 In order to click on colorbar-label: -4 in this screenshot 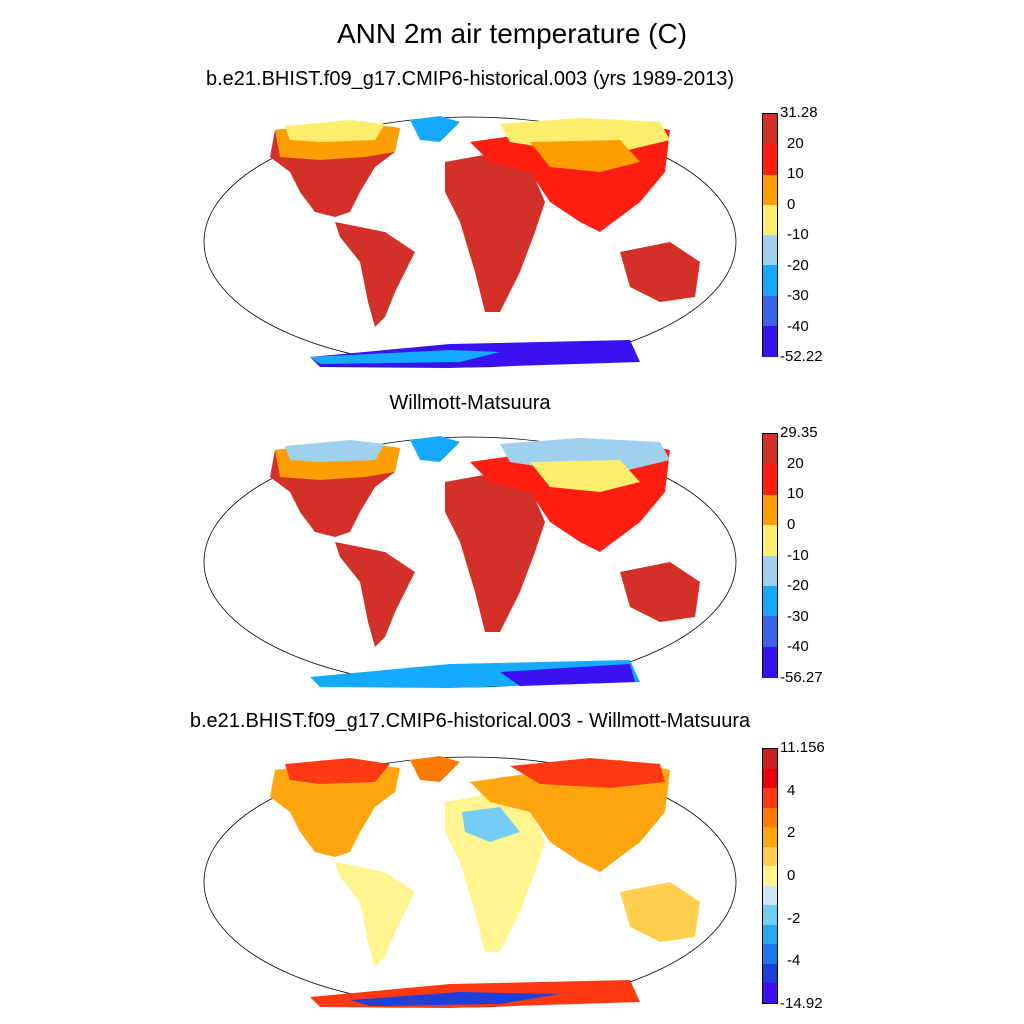, I will do `click(794, 961)`.